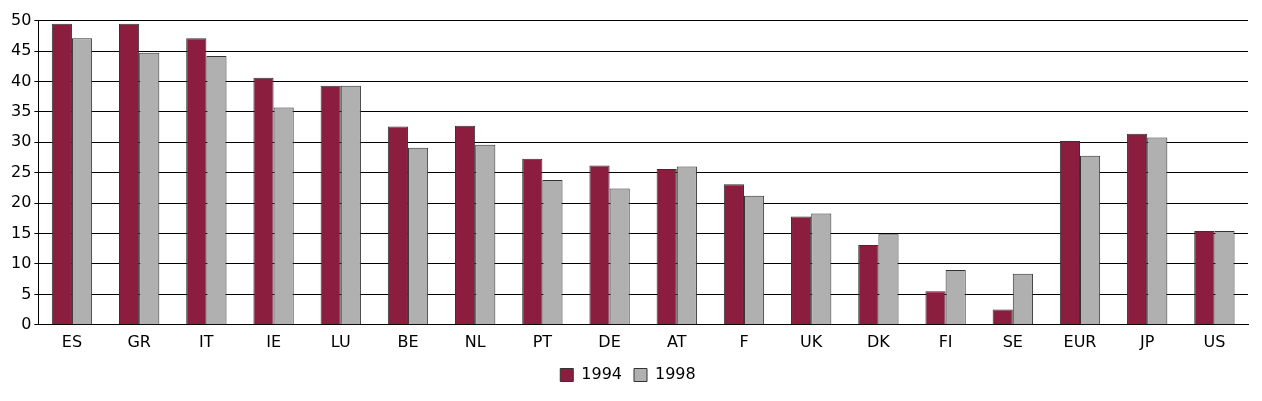 The image size is (1262, 401). I want to click on x-tick-label: IE, so click(273, 341).